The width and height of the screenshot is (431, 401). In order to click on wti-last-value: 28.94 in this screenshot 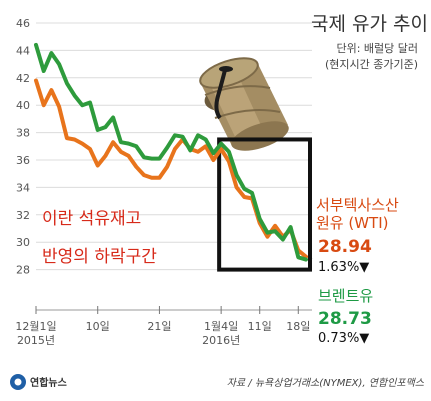, I will do `click(345, 247)`.